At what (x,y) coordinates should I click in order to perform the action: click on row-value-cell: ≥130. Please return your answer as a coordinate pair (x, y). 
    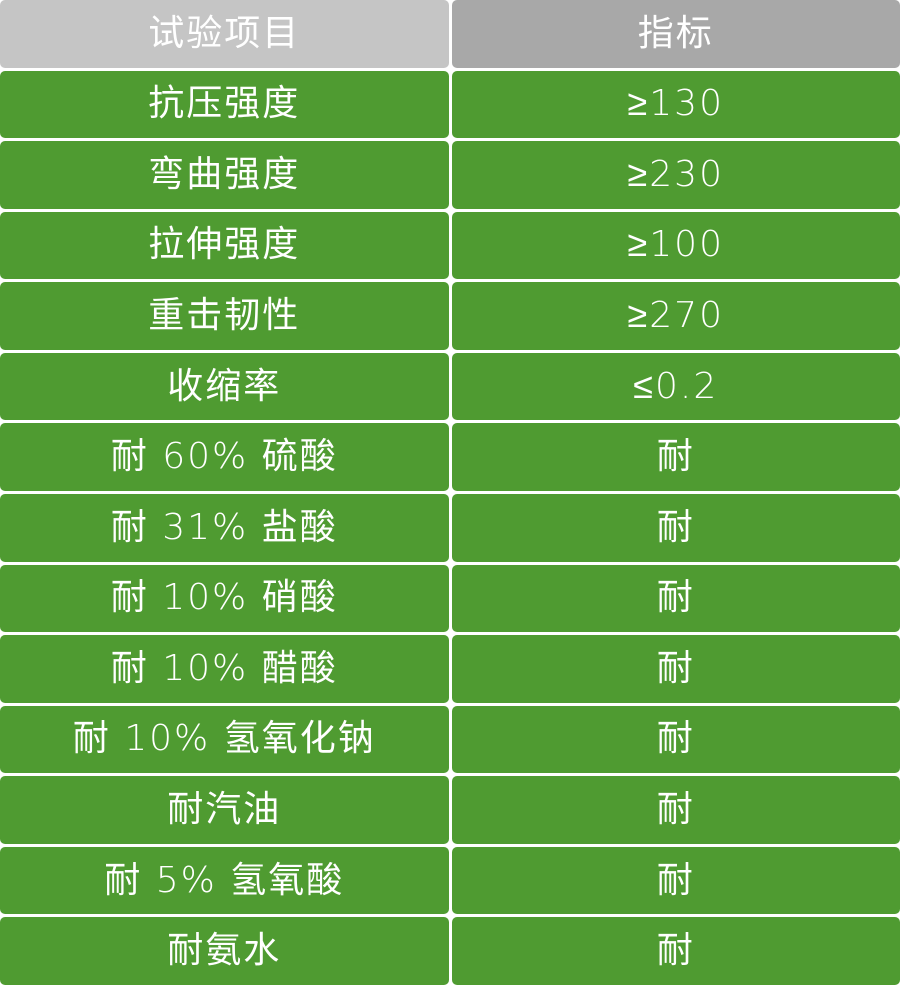
    Looking at the image, I should click on (675, 104).